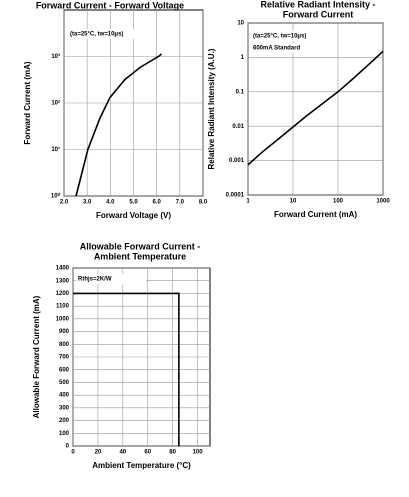 The height and width of the screenshot is (497, 409). Describe the element at coordinates (172, 453) in the screenshot. I see `x-tick-label: 80` at that location.